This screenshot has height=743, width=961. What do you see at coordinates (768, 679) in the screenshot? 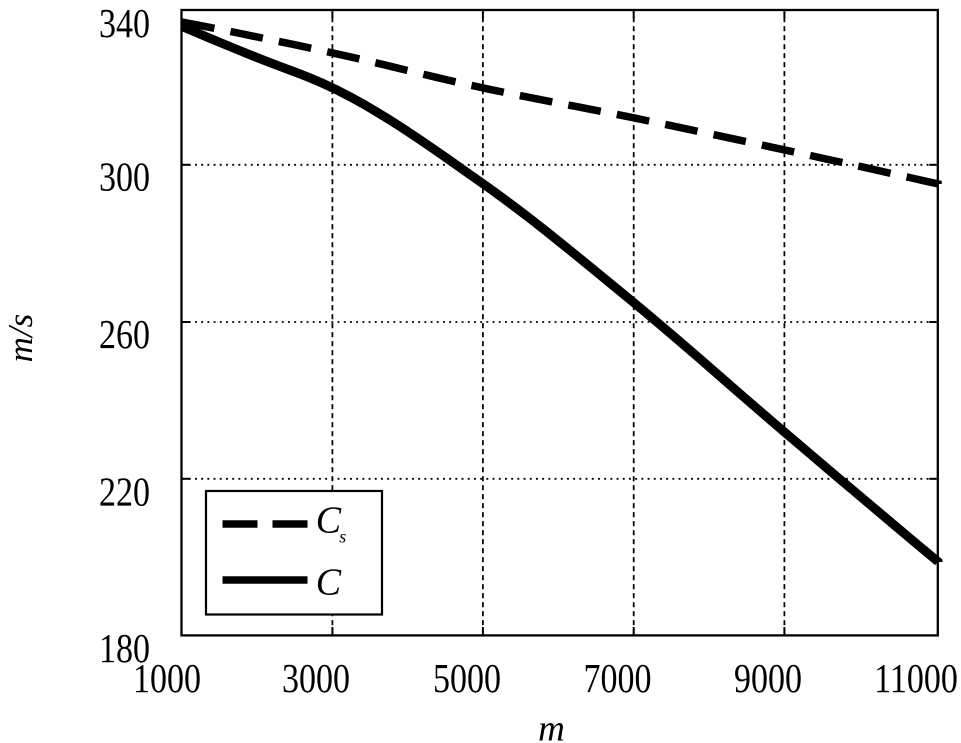
I see `svg-text: 9000` at bounding box center [768, 679].